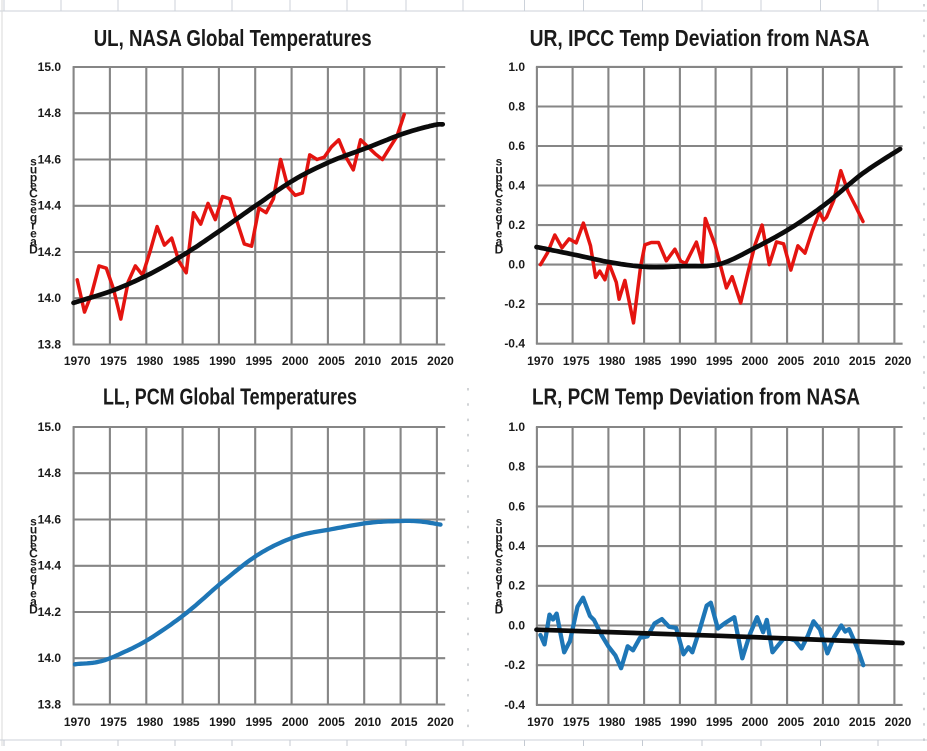  I want to click on svg-text: UL, NASA Global Temperatures, so click(233, 38).